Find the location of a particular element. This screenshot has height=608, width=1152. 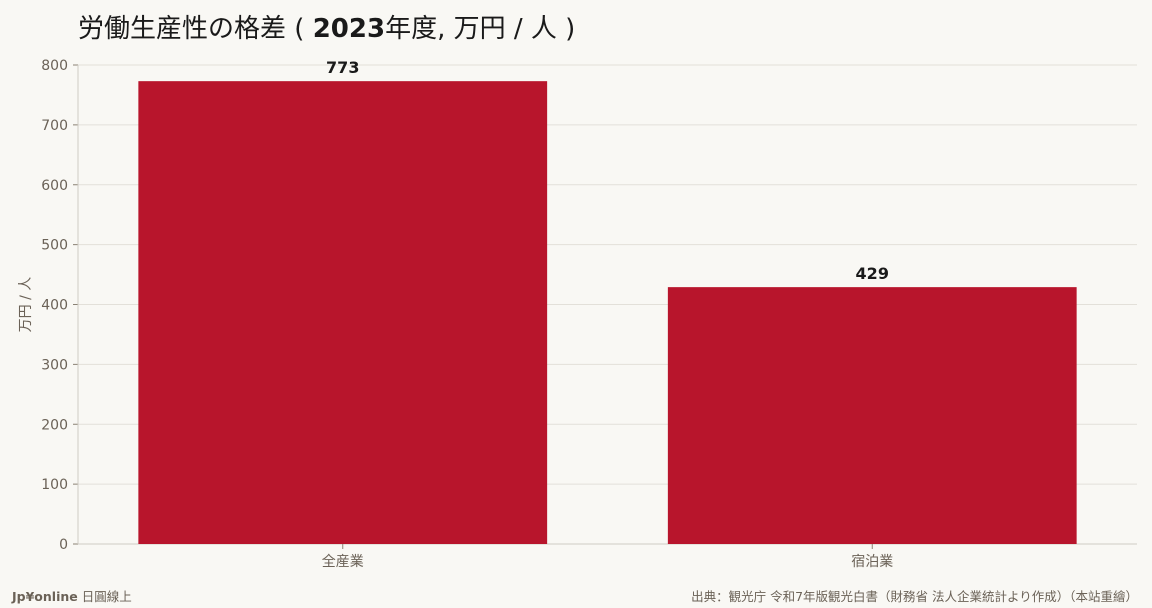

y-tick-label: 500 is located at coordinates (54, 246).